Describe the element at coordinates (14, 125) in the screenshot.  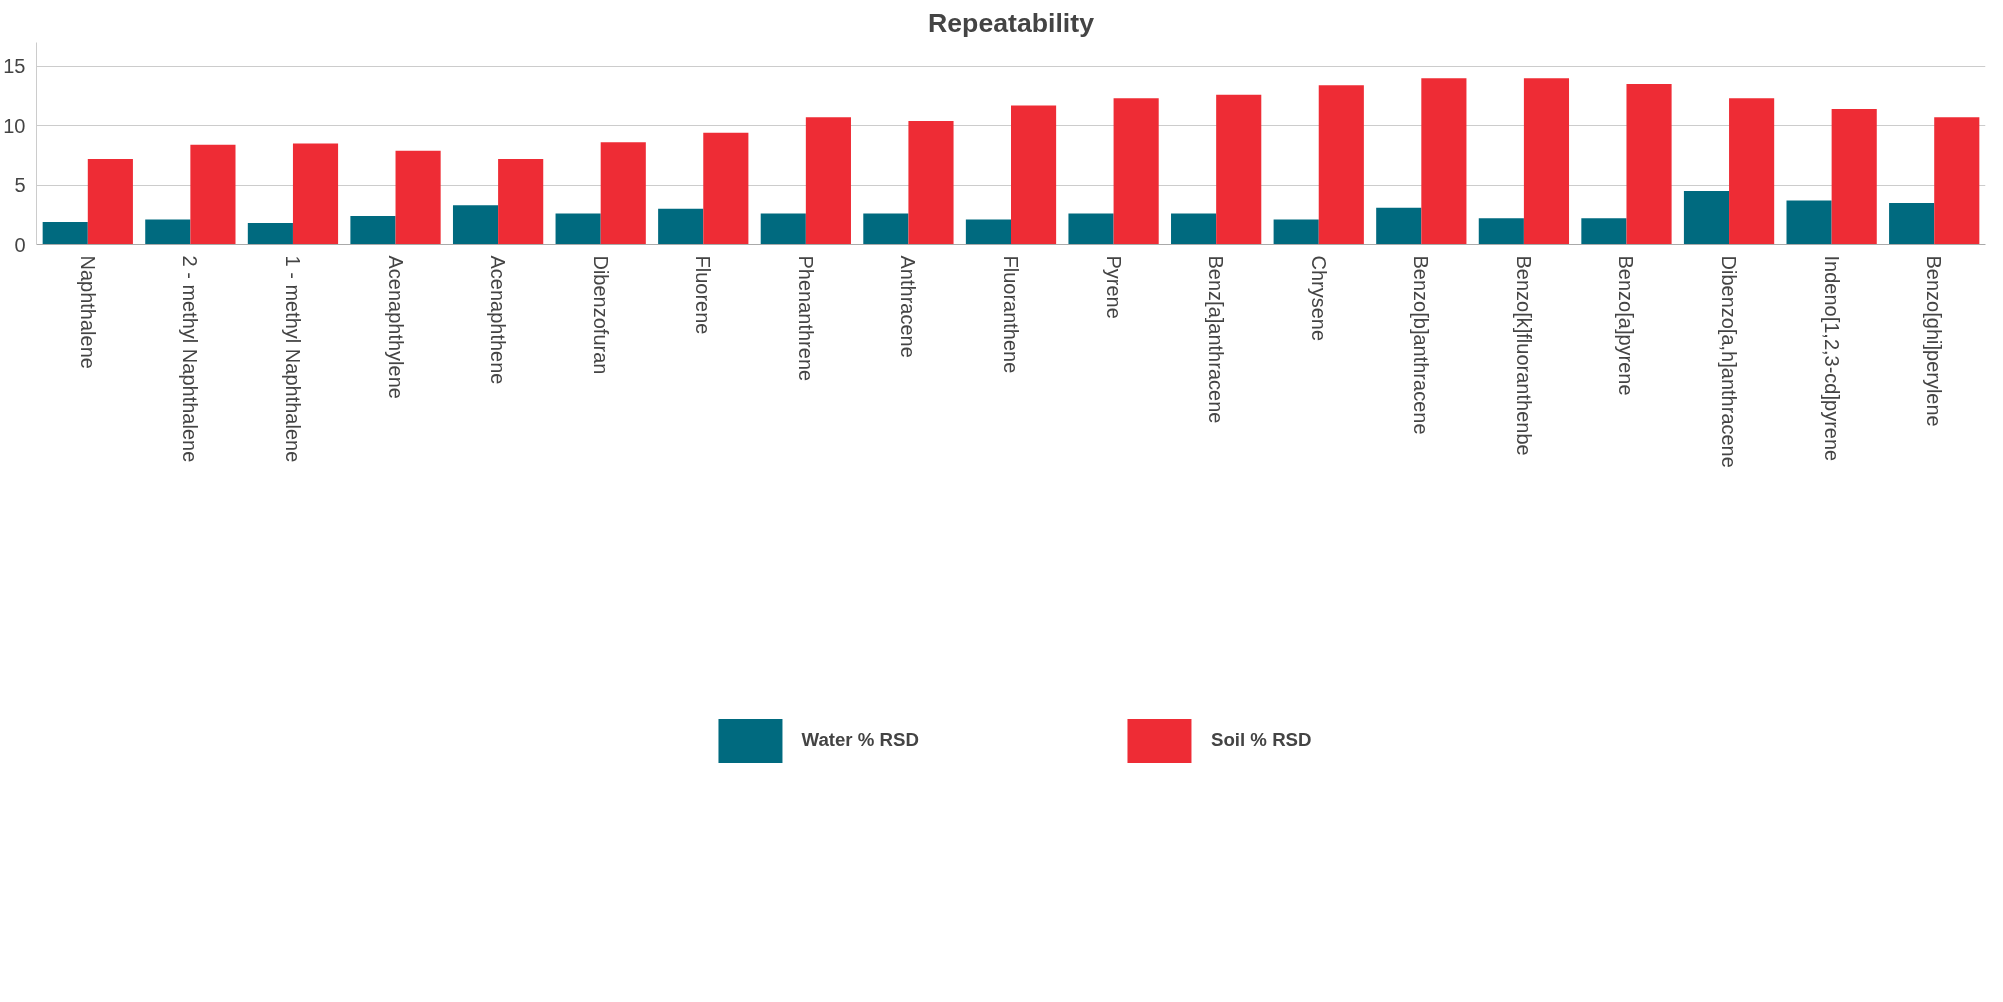
I see `y-tick-label: 10` at that location.